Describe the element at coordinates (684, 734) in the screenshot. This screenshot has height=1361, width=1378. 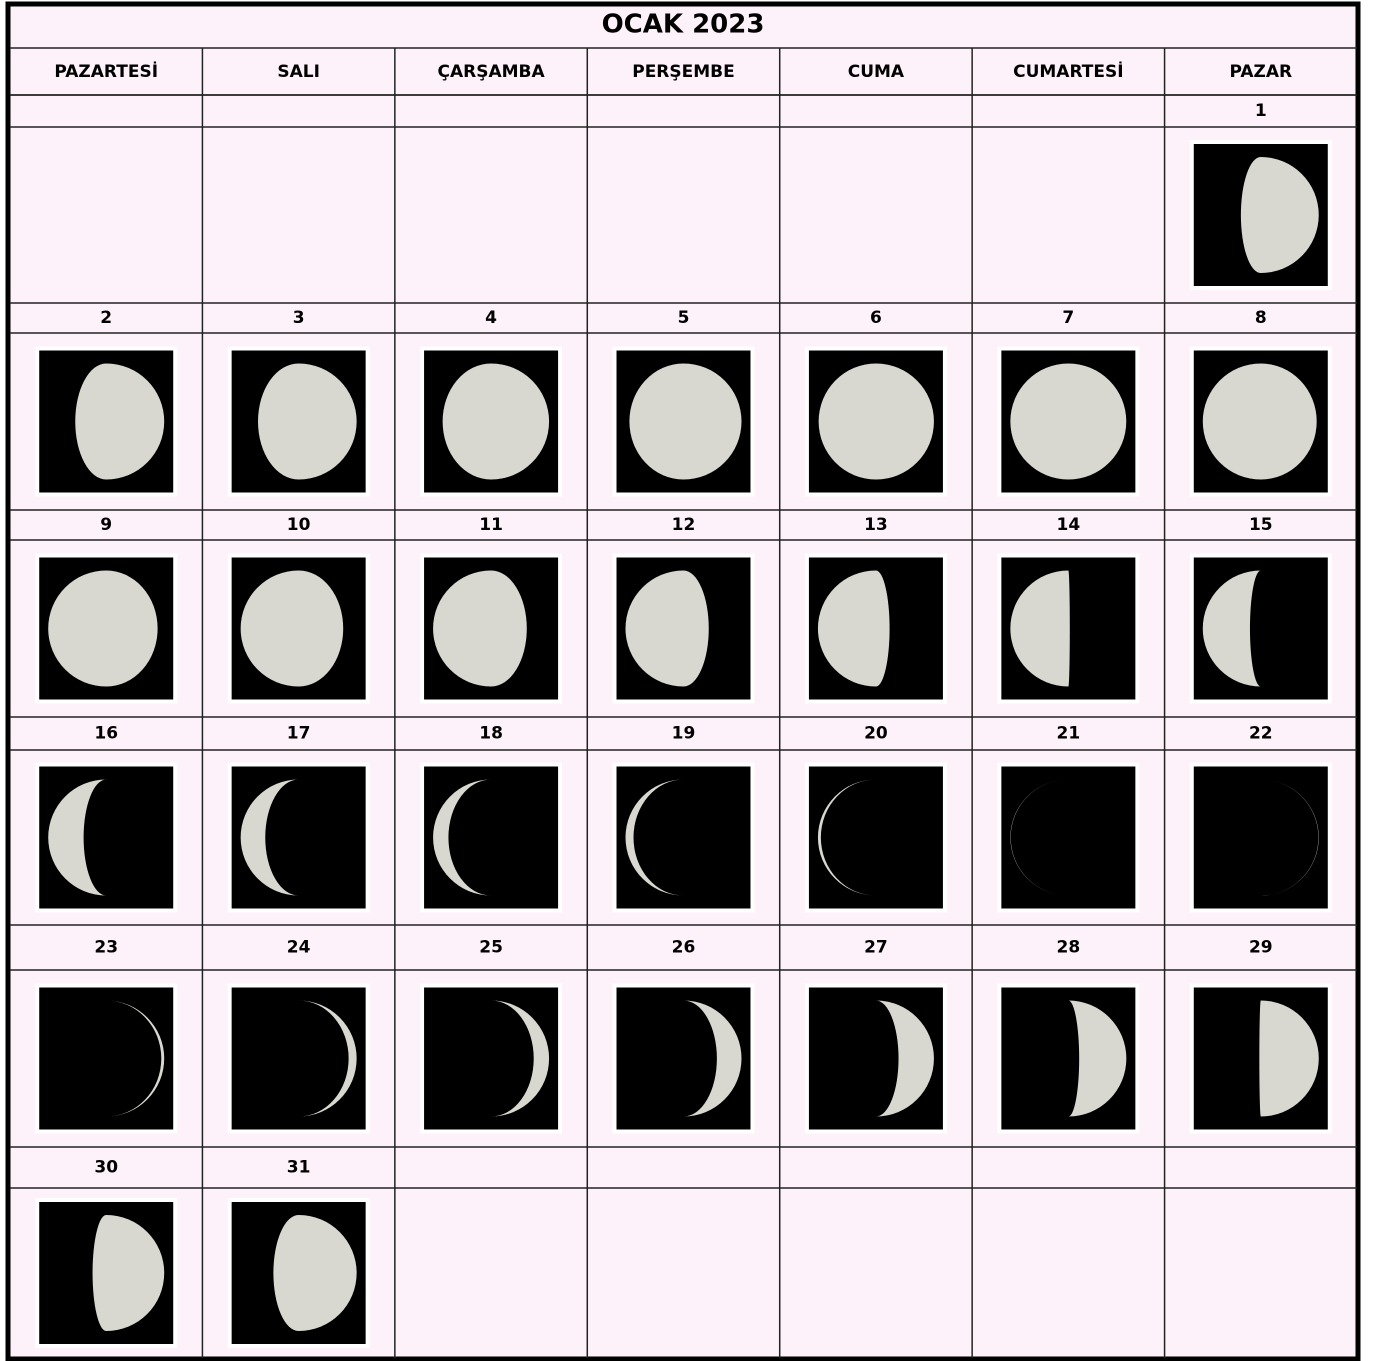
I see `day-number: 19` at that location.